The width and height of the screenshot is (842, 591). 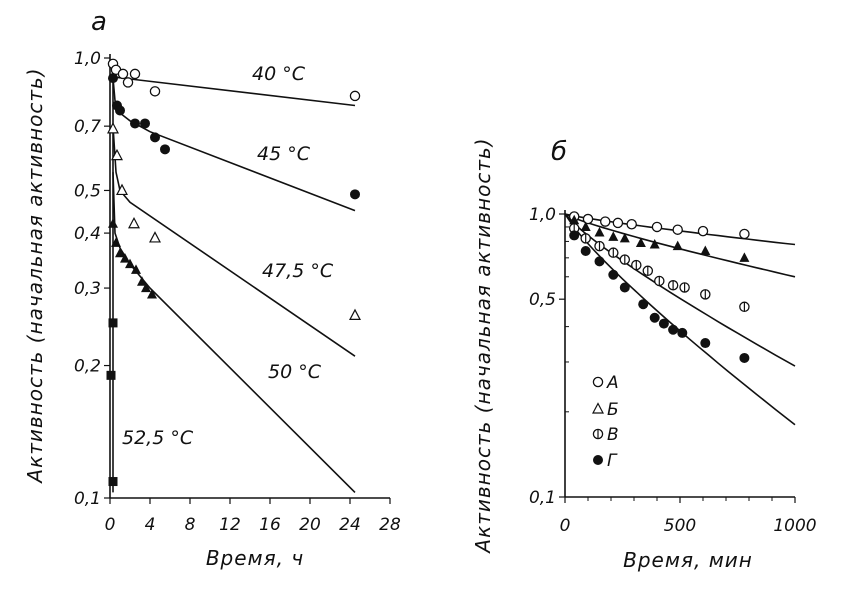 What do you see at coordinates (87, 289) in the screenshot?
I see `panel-a-y-tick-label: 0,3` at bounding box center [87, 289].